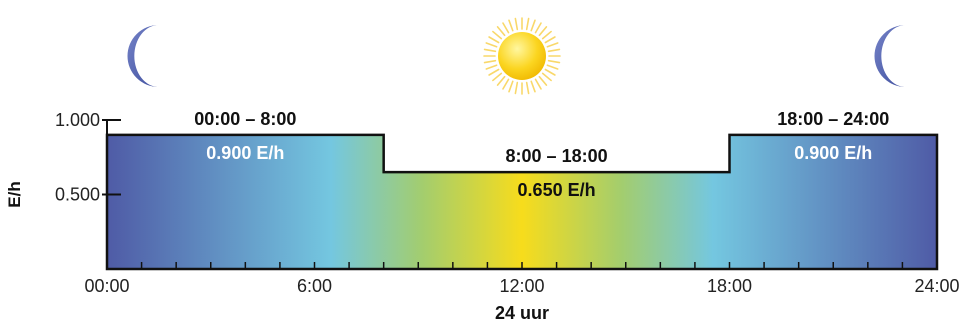 The image size is (972, 328). What do you see at coordinates (106, 286) in the screenshot?
I see `x-tick-label: 00:00` at bounding box center [106, 286].